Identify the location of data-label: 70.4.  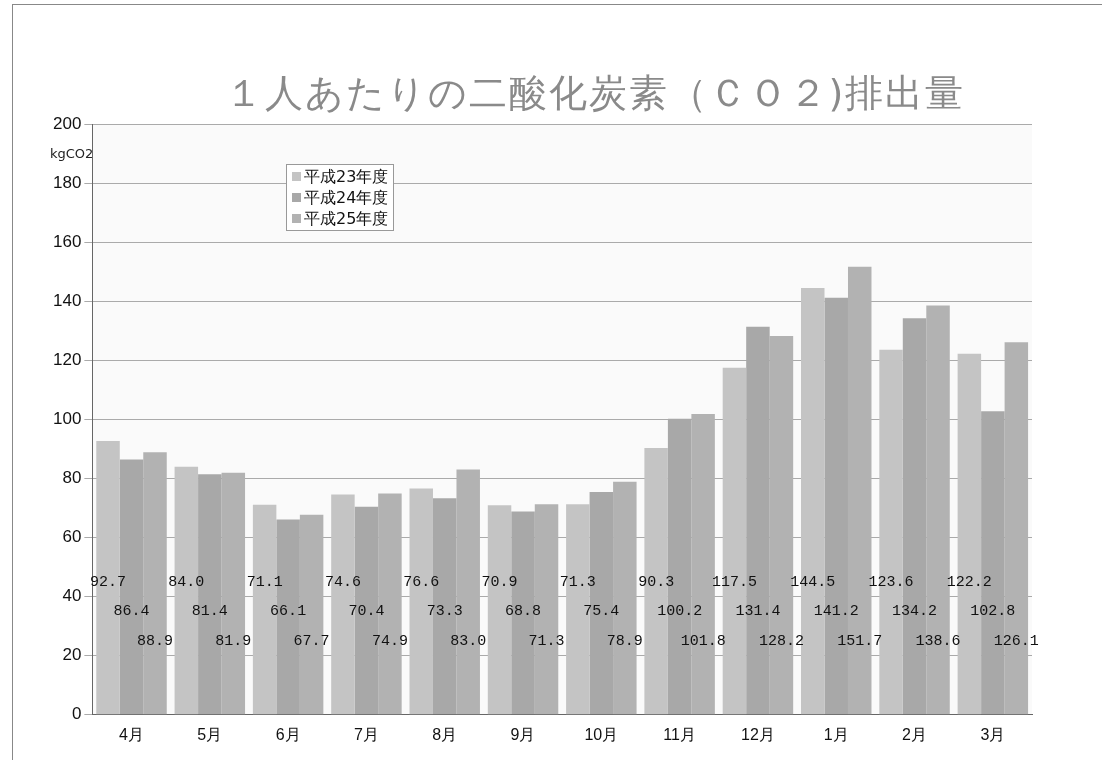
(366, 612).